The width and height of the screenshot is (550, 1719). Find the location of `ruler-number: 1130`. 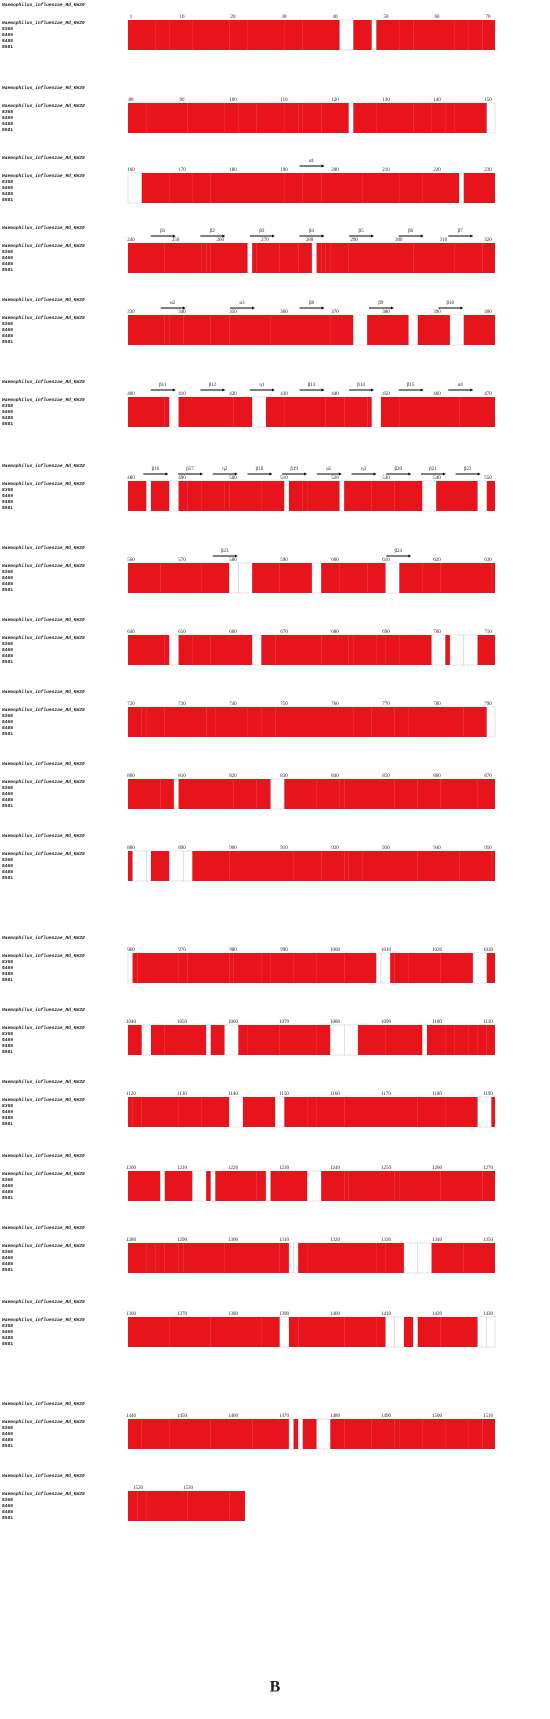

ruler-number: 1130 is located at coordinates (182, 1094).